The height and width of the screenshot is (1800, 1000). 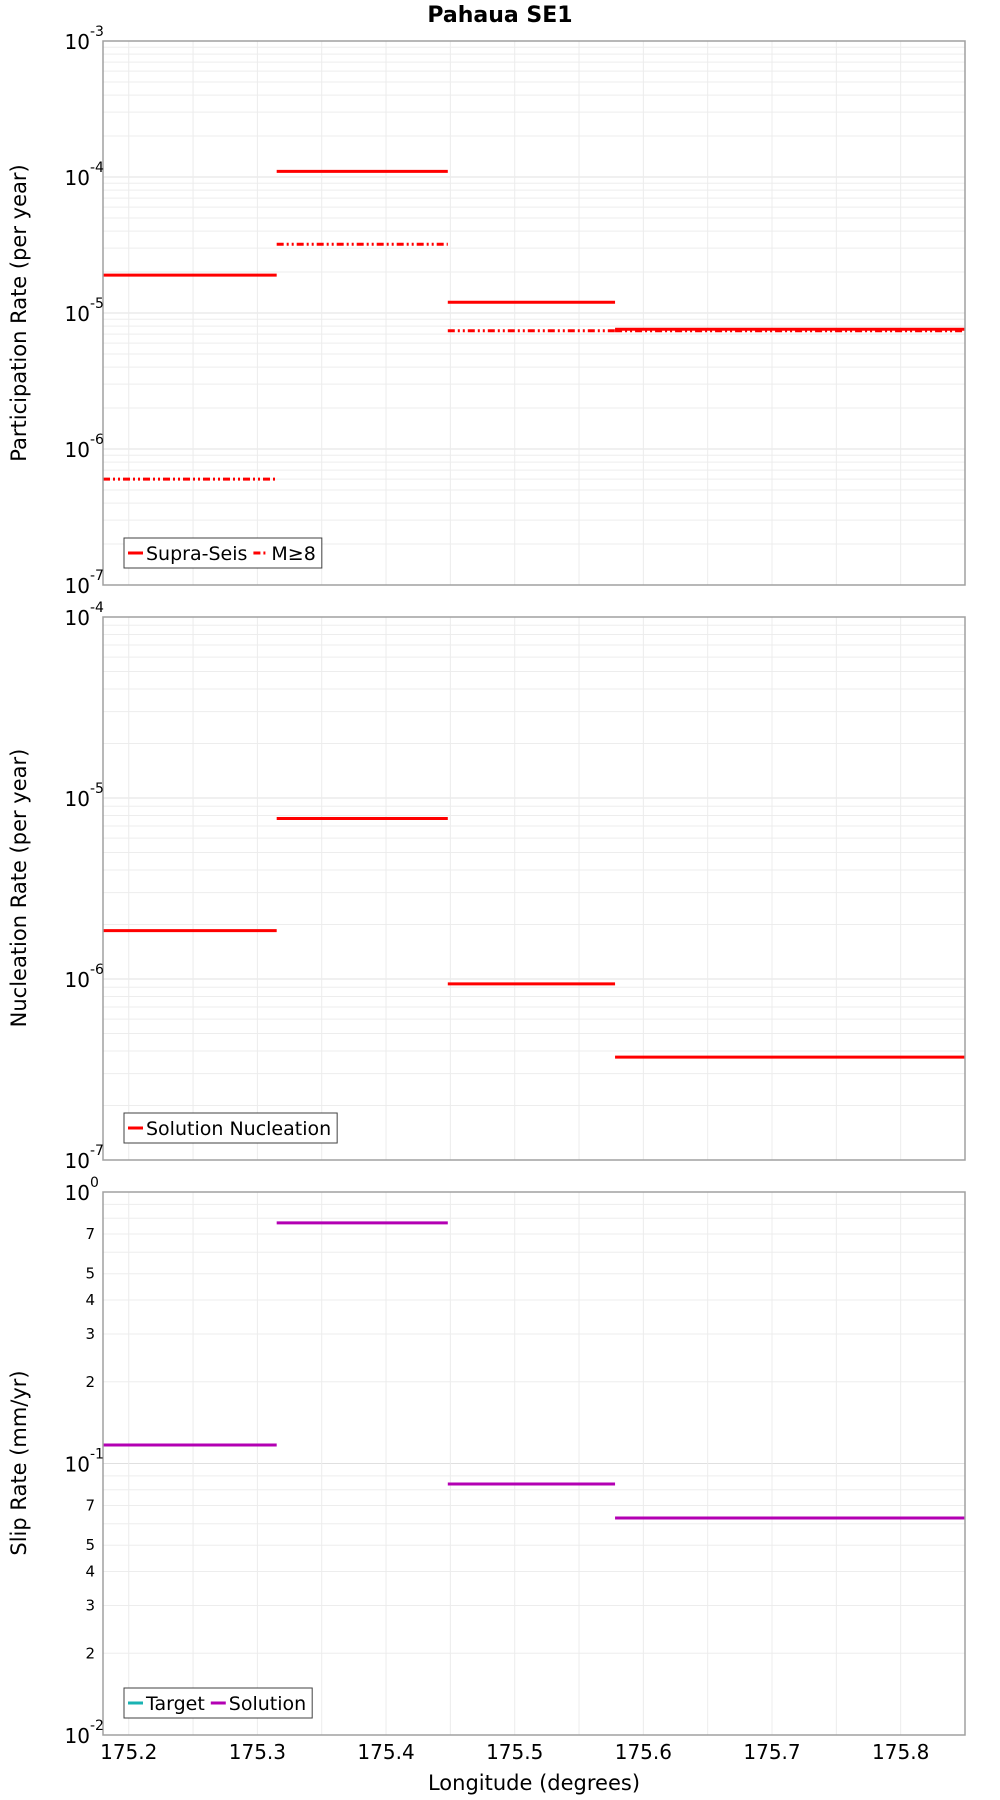 What do you see at coordinates (97, 1455) in the screenshot?
I see `y-tick-exponent: -1` at bounding box center [97, 1455].